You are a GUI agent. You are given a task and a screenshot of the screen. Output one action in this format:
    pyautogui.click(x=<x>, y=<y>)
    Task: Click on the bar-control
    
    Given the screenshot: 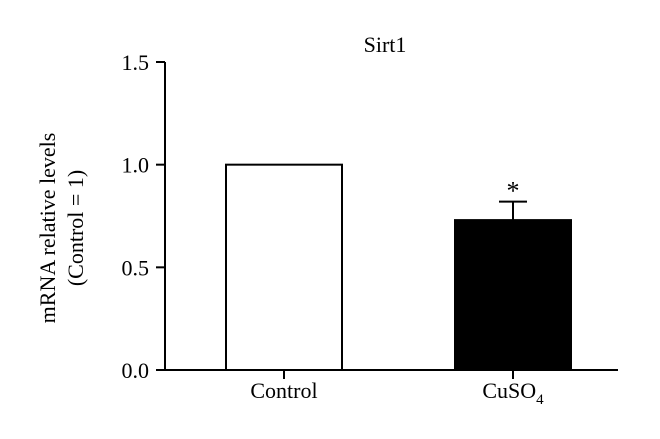 What is the action you would take?
    pyautogui.click(x=284, y=267)
    